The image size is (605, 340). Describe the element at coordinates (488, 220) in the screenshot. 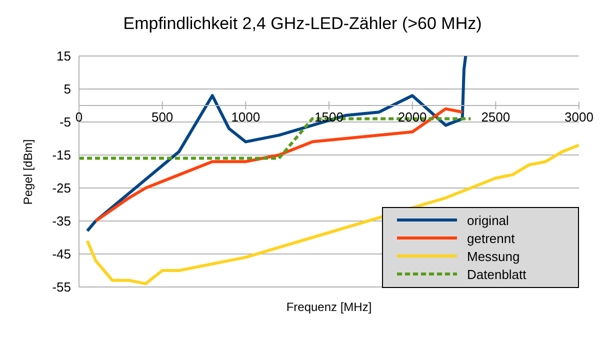

I see `legend-label: original` at that location.